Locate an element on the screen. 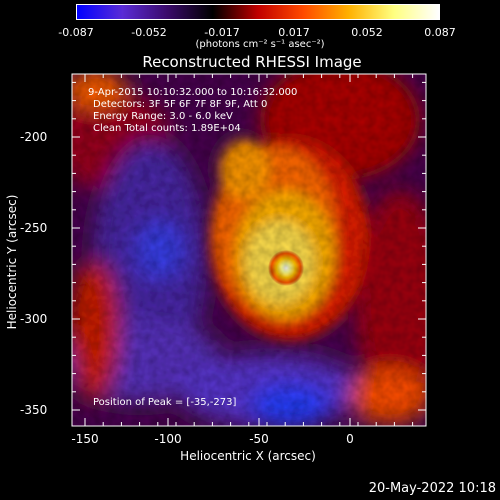 This screenshot has height=500, width=500. timestamp: 20-May-2022 10:18 is located at coordinates (432, 488).